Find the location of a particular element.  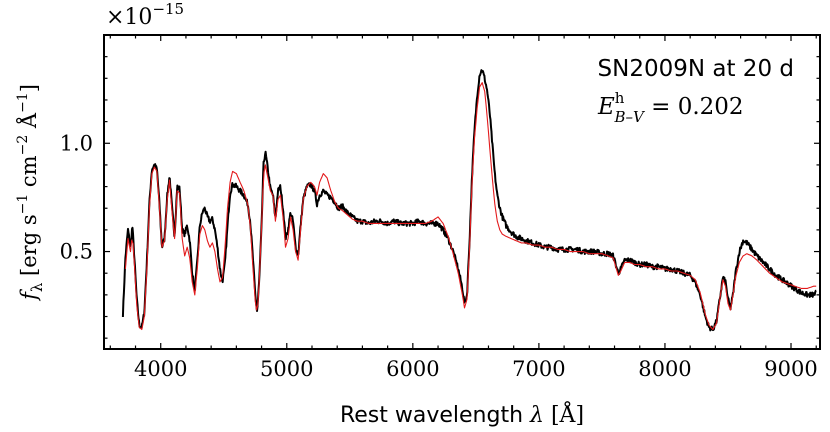

x-tick-label: 4000 is located at coordinates (160, 369).